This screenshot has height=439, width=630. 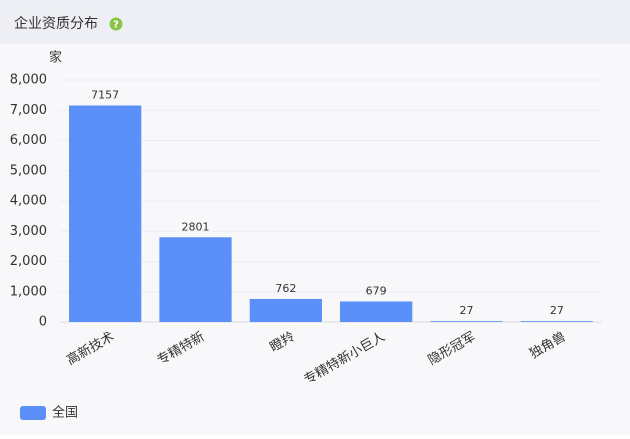 I want to click on y-tick-label: 1,000, so click(x=28, y=291).